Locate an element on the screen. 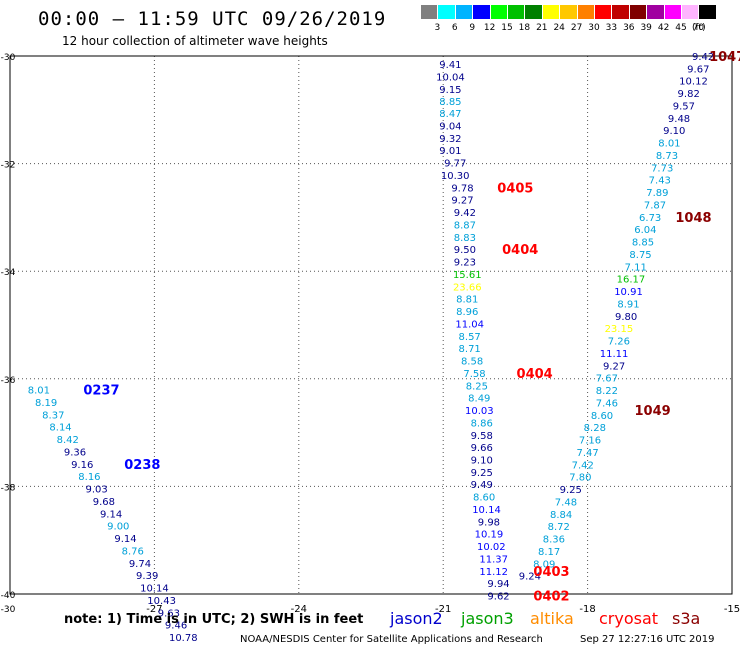  wave-height-value: 9.77 is located at coordinates (455, 164).